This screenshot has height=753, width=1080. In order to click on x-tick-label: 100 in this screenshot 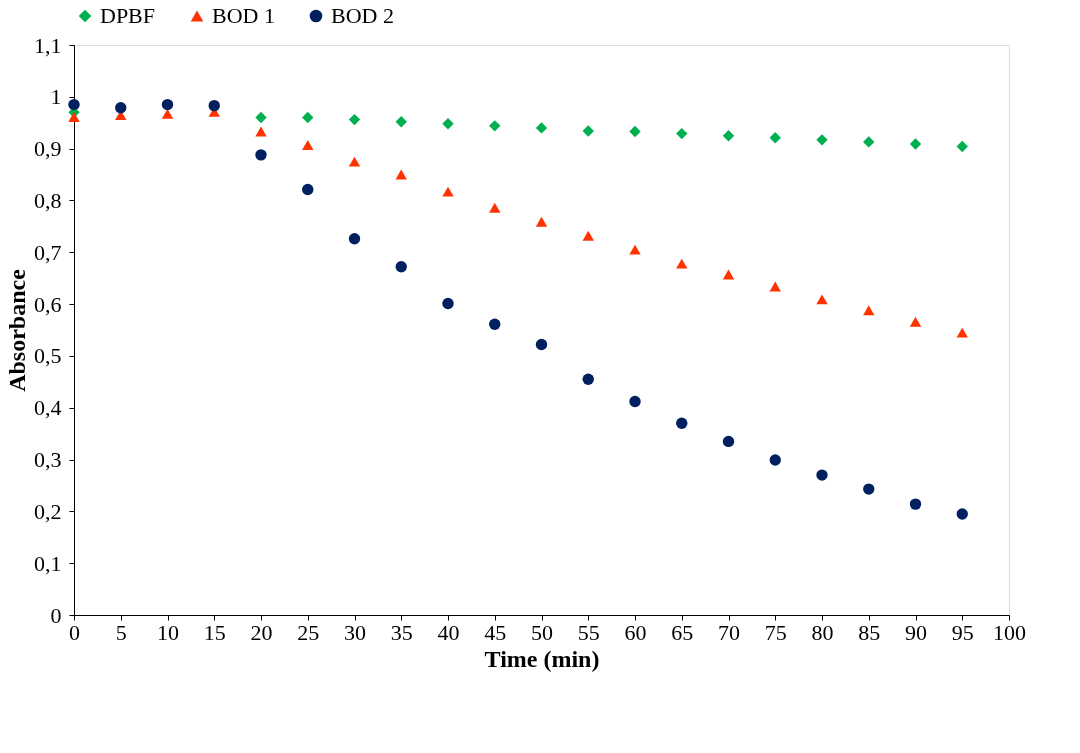, I will do `click(1009, 632)`.